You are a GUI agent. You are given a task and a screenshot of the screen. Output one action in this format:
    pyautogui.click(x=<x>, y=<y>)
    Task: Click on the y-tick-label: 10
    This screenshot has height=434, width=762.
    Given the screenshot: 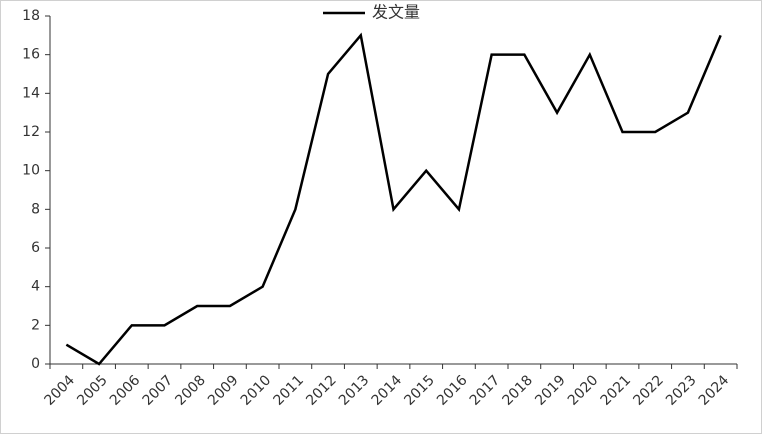 What is the action you would take?
    pyautogui.click(x=31, y=171)
    